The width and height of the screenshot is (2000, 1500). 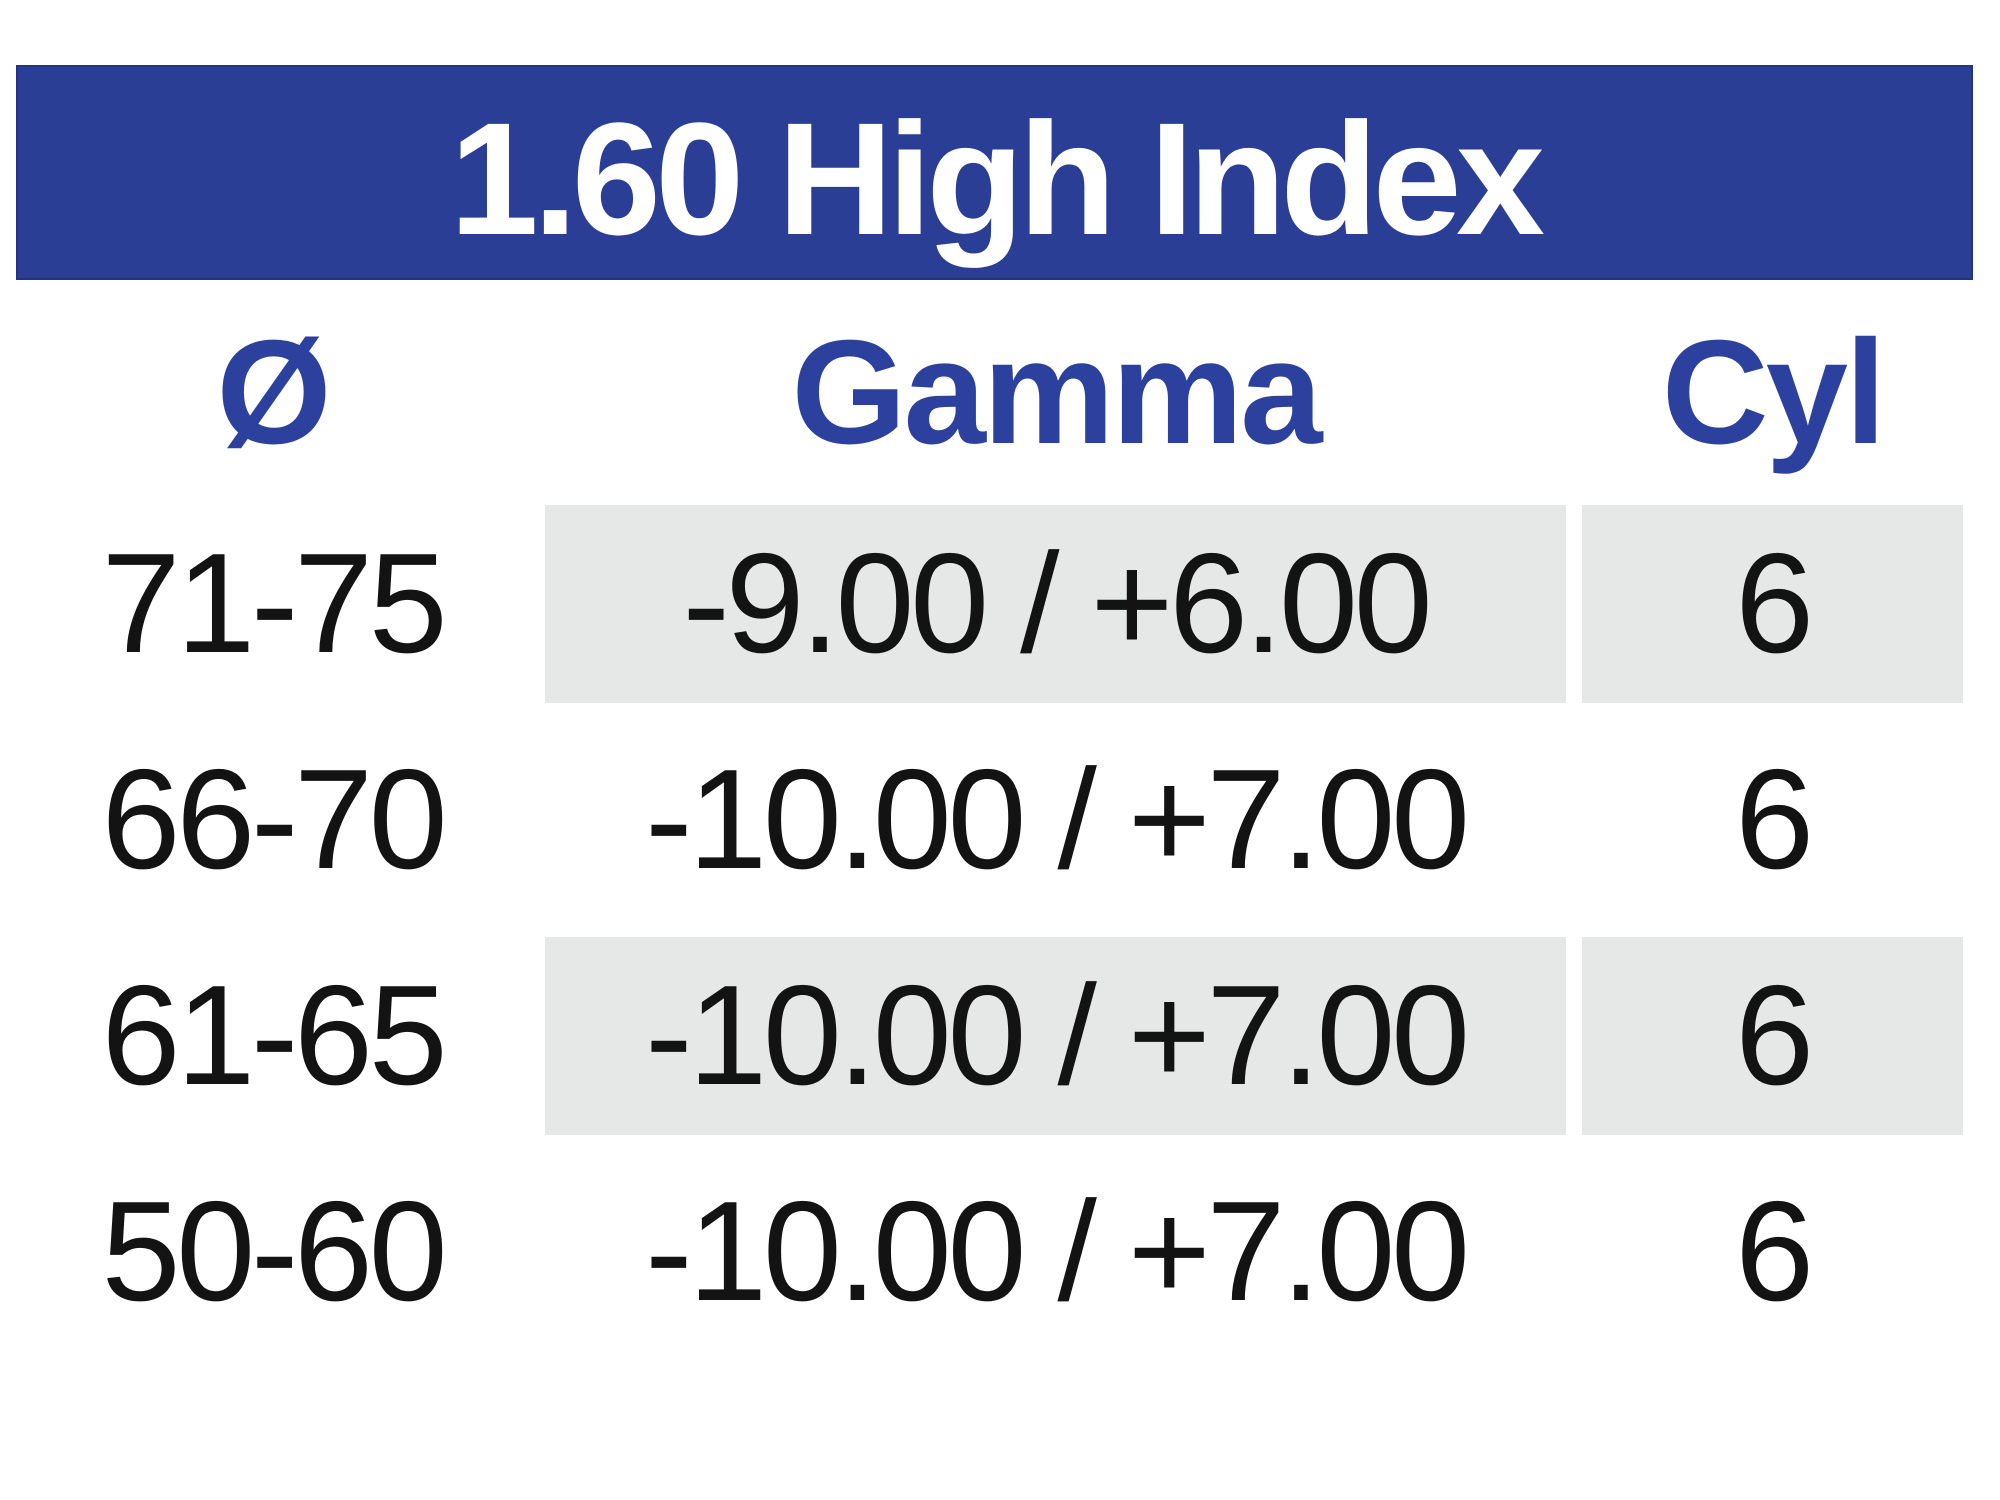 I want to click on table-row: 66-70 -10.00 / +7.00 6, so click(x=989, y=820).